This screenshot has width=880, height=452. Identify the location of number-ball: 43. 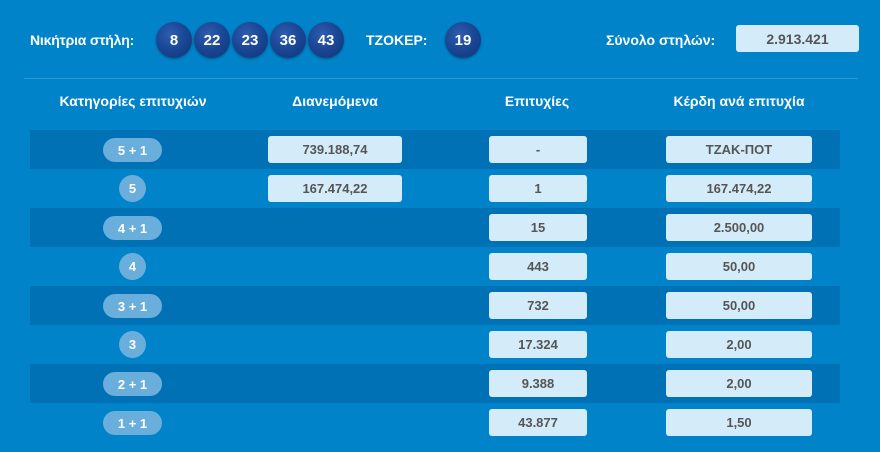
(326, 40).